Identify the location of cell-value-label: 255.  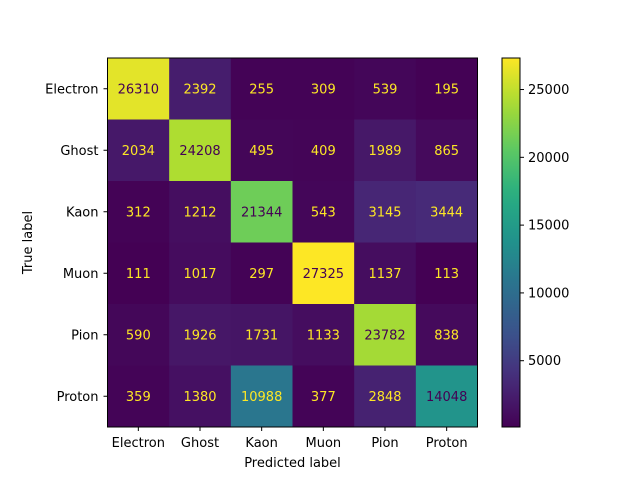
(261, 89).